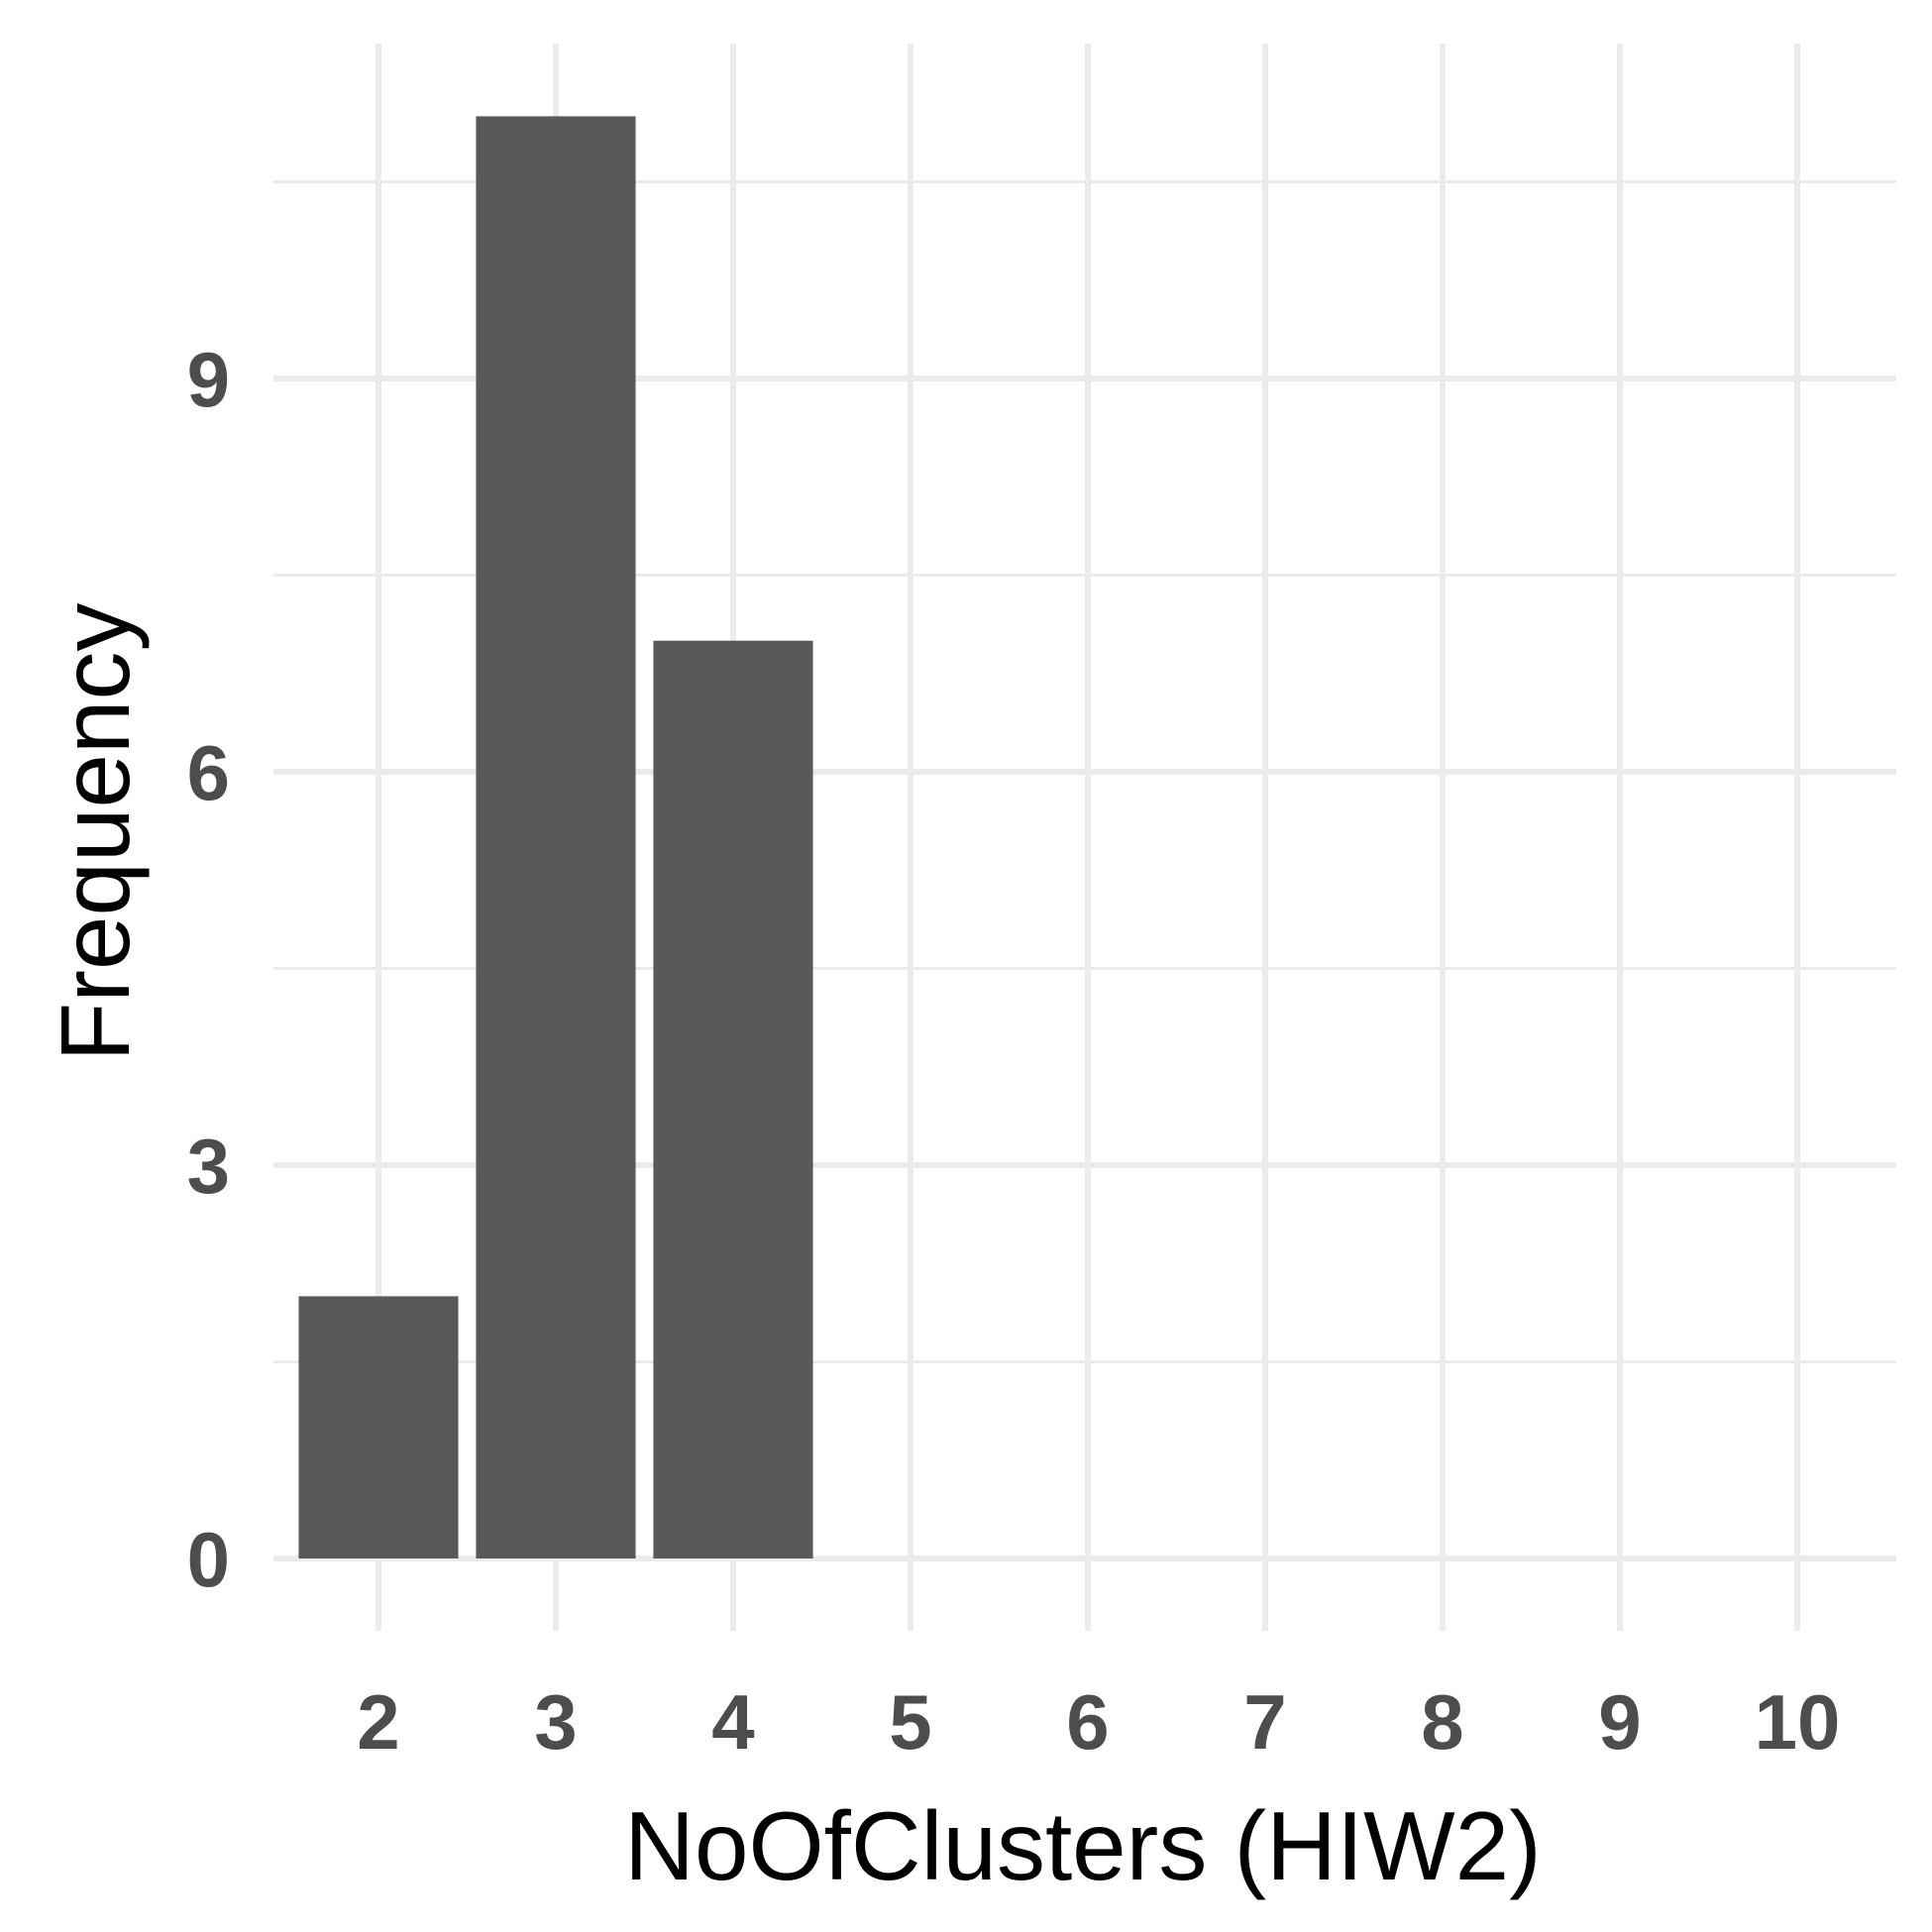 The image size is (1932, 1932). What do you see at coordinates (1264, 1722) in the screenshot?
I see `x-tick-label: 7` at bounding box center [1264, 1722].